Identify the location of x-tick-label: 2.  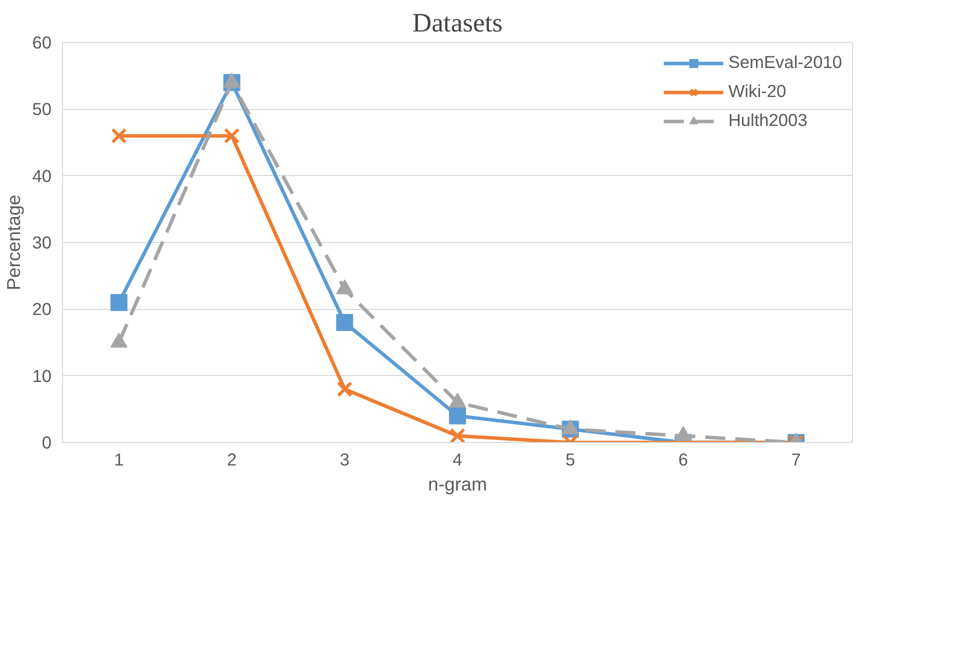
(231, 460).